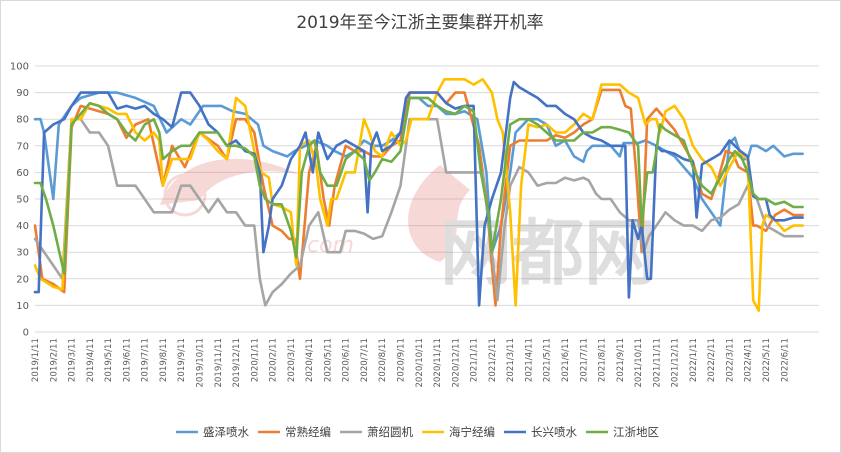 The width and height of the screenshot is (841, 453). I want to click on x-tick-label: 2022/3/11, so click(730, 360).